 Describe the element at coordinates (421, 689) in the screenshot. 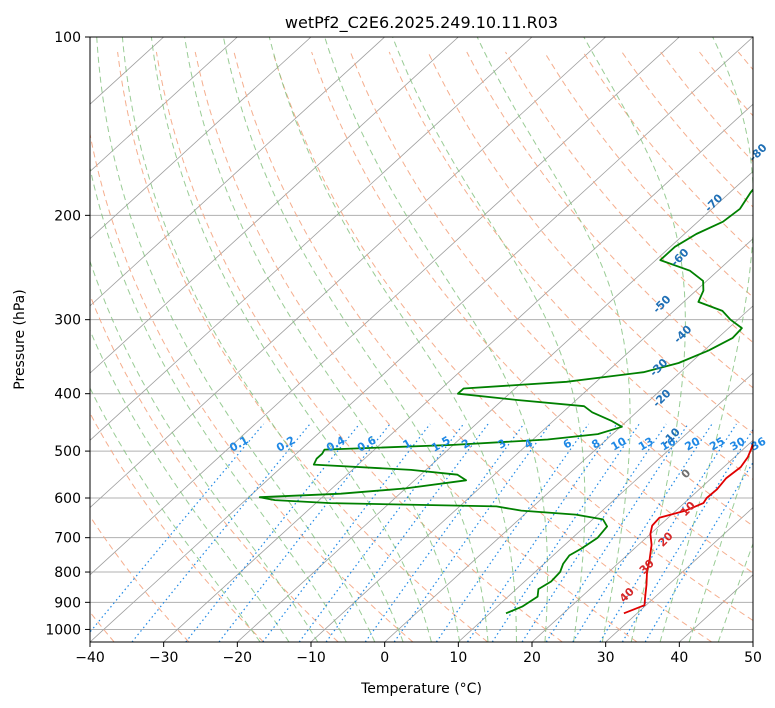

I see `x-axis-label: Temperature (°C)` at that location.